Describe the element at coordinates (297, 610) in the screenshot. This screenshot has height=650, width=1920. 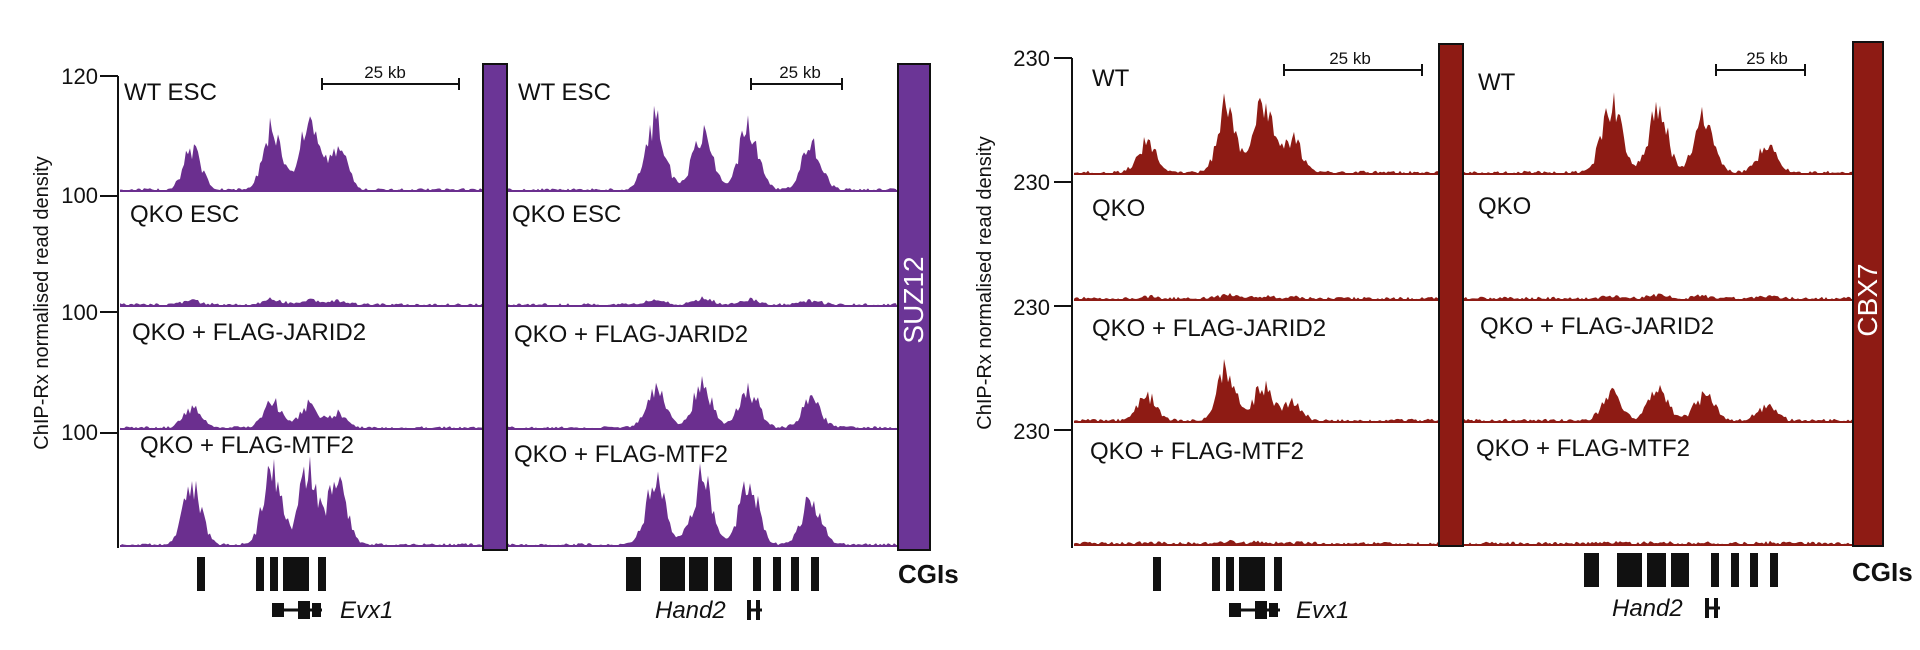
I see `gene-model-evx1` at that location.